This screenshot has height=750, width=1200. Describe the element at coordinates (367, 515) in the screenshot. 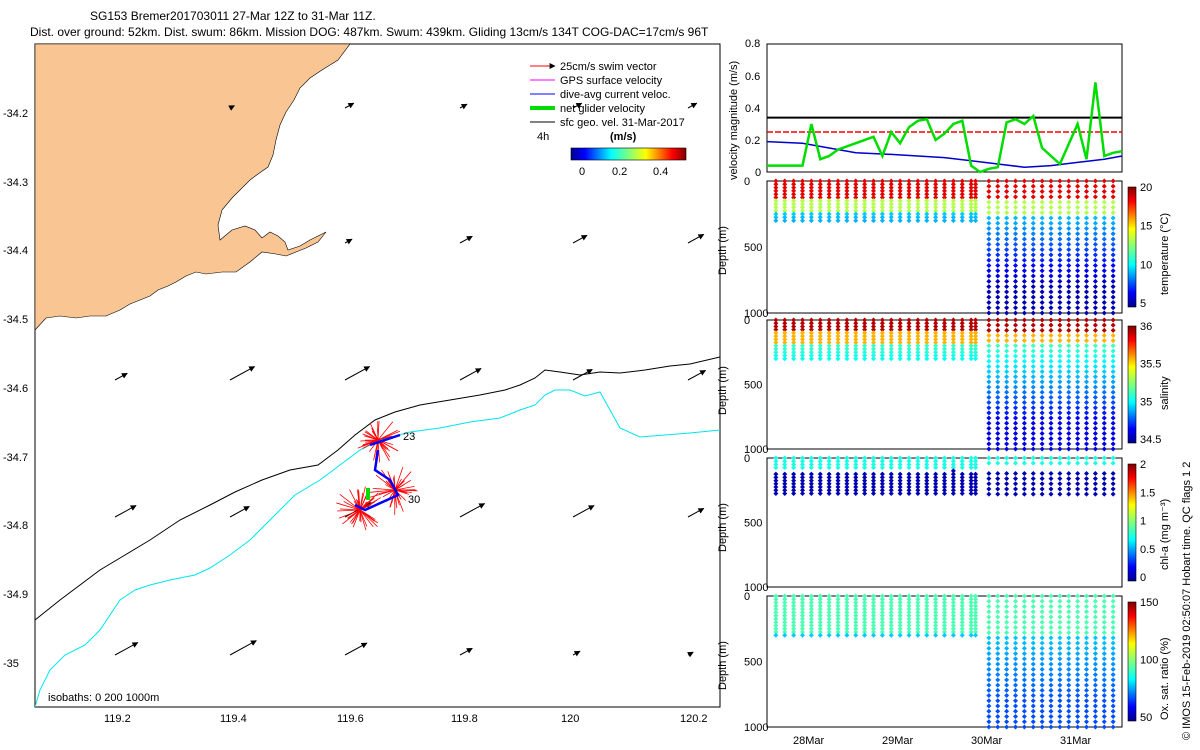

I see `swim-vector` at that location.